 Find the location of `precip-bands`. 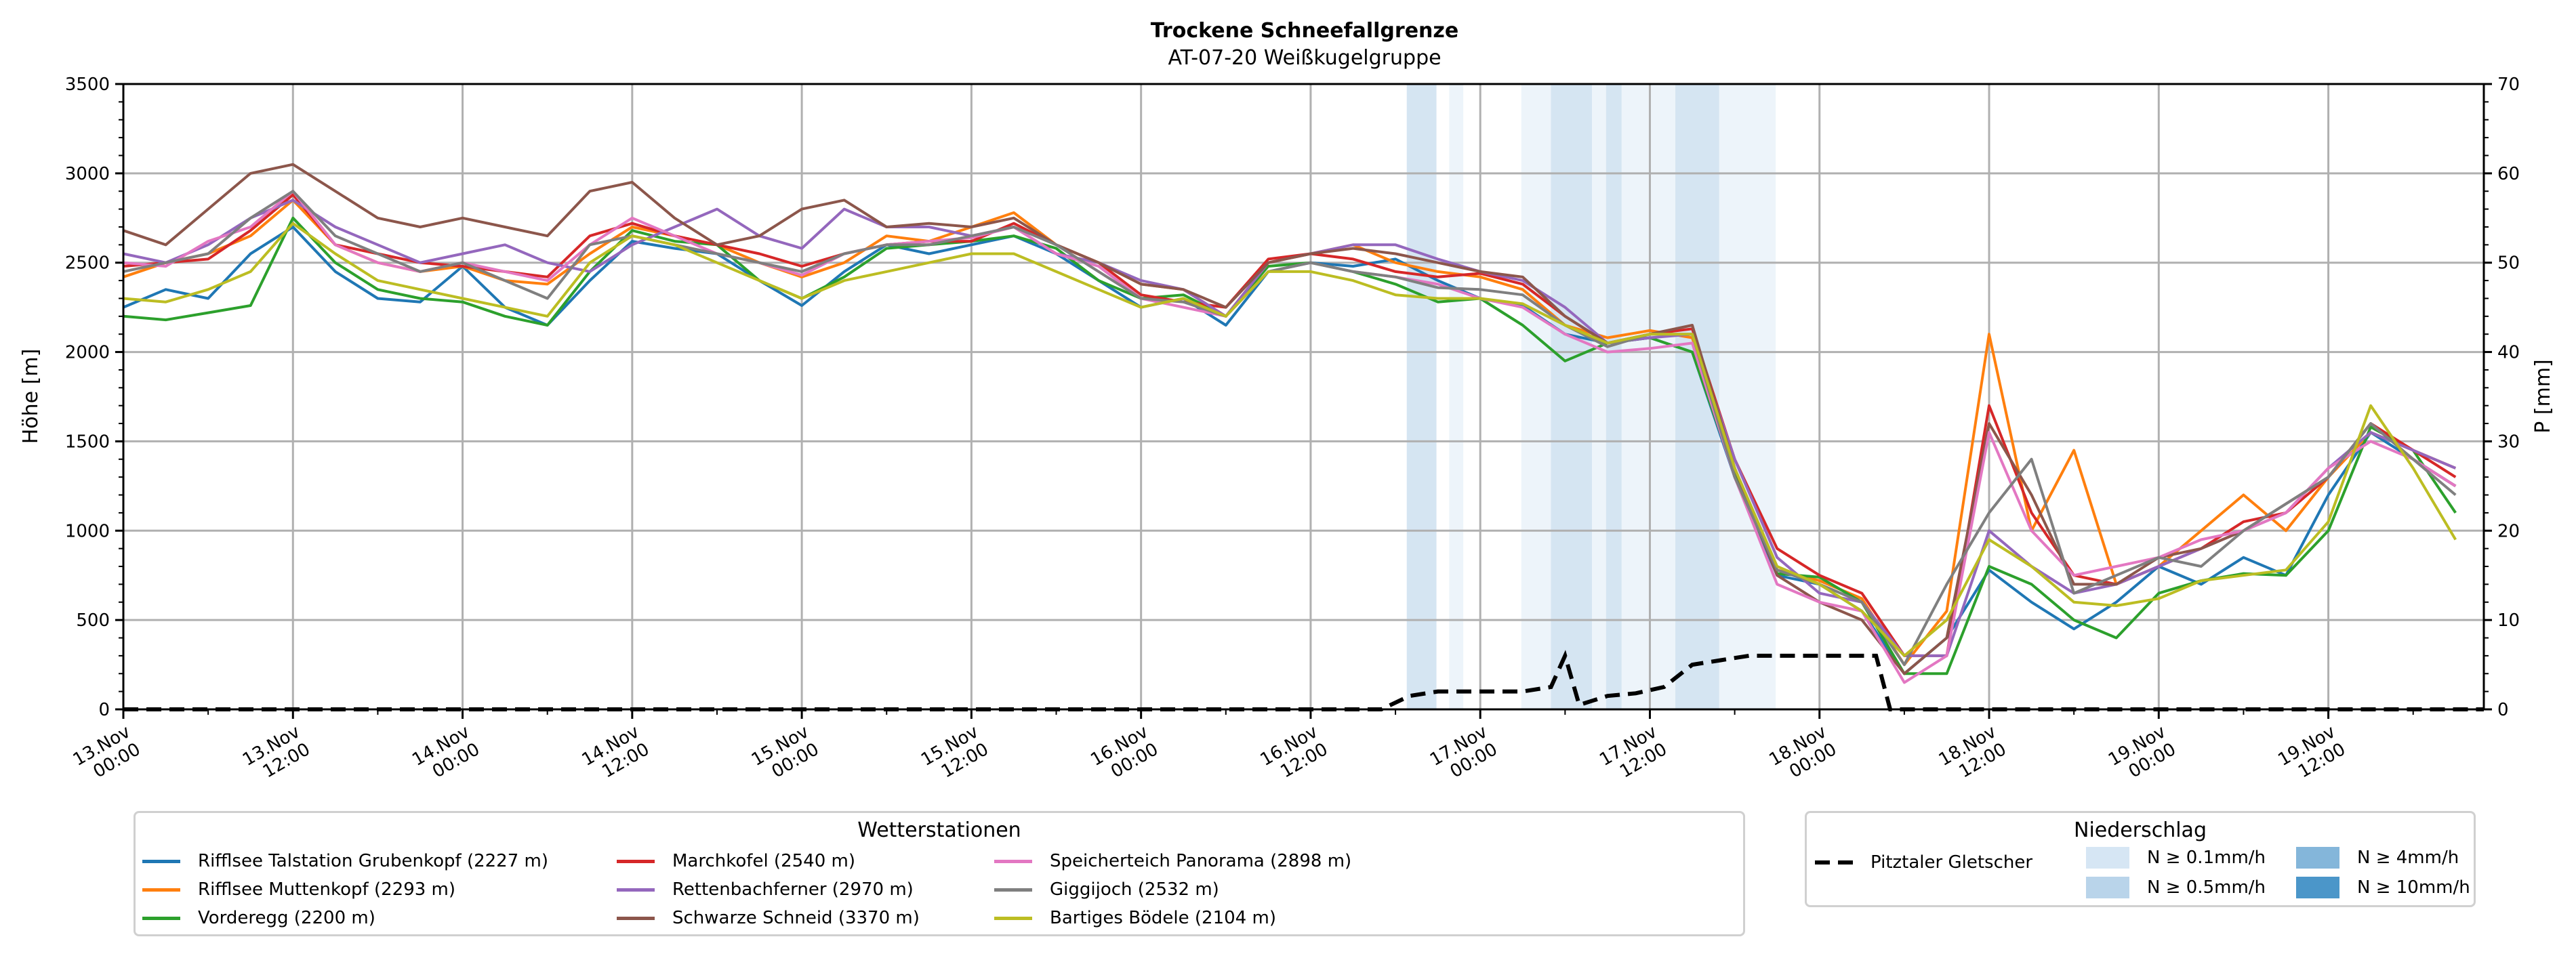

precip-bands is located at coordinates (1591, 396).